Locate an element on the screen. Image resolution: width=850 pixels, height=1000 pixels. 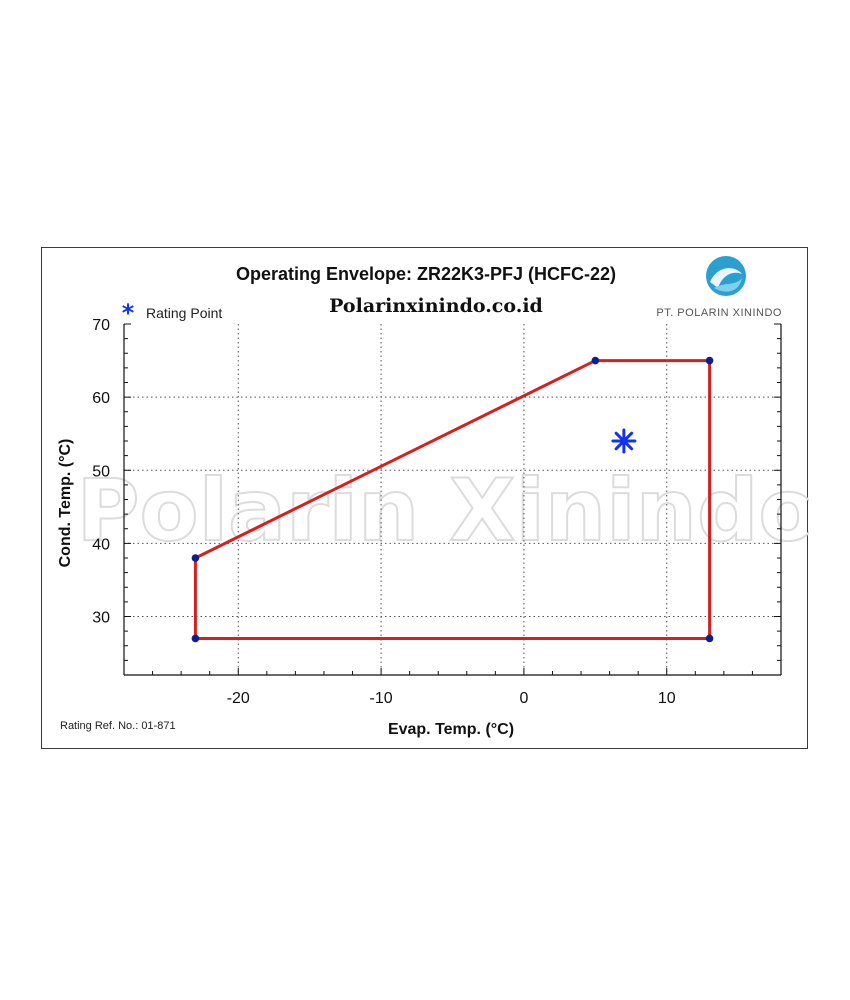
y-axis-label: Cond. Temp. (°C) is located at coordinates (65, 503).